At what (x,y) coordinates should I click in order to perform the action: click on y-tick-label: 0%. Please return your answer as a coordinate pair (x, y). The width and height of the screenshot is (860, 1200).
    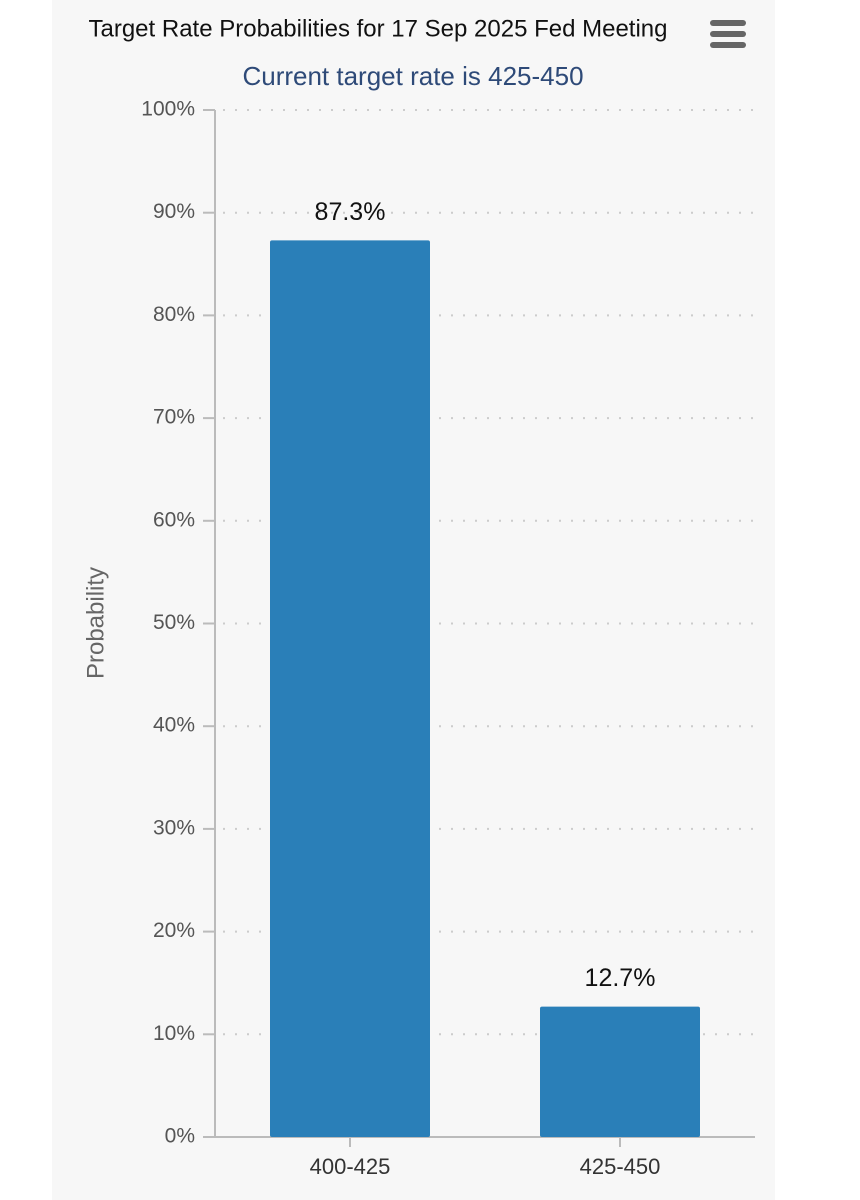
    Looking at the image, I should click on (180, 1136).